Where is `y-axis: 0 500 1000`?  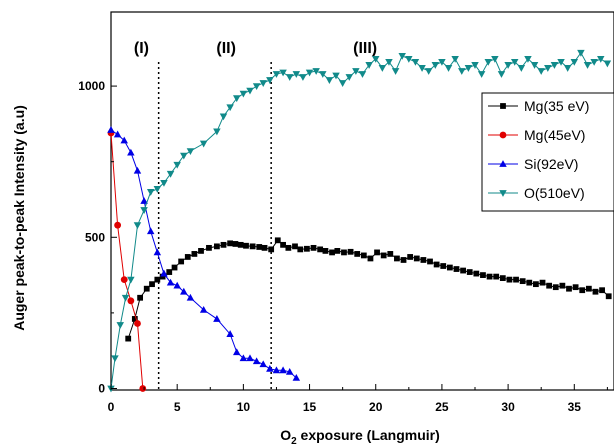
y-axis: 0 500 1000 is located at coordinates (97, 237).